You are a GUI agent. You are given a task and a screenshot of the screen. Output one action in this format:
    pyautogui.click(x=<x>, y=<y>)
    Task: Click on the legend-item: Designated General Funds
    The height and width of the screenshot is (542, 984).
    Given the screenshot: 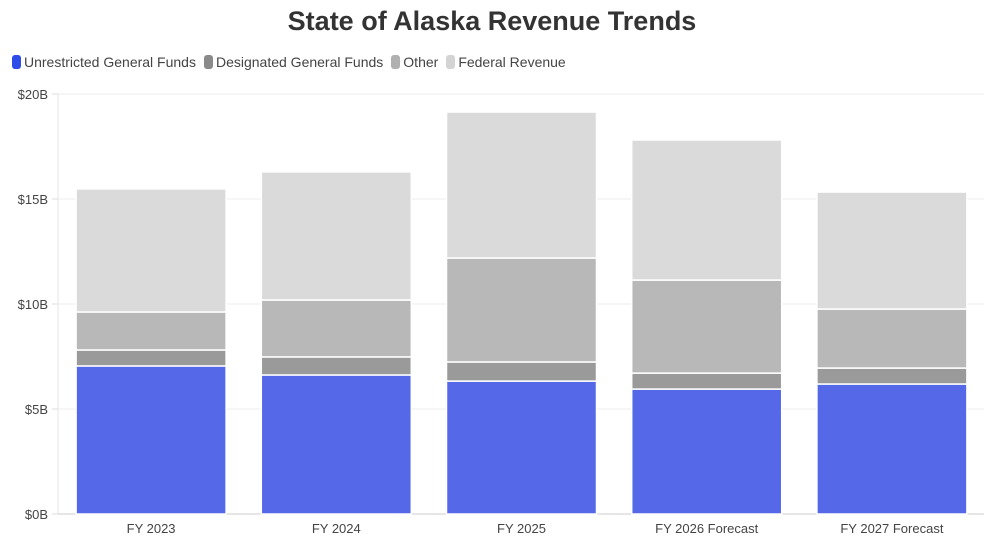 What is the action you would take?
    pyautogui.click(x=293, y=62)
    